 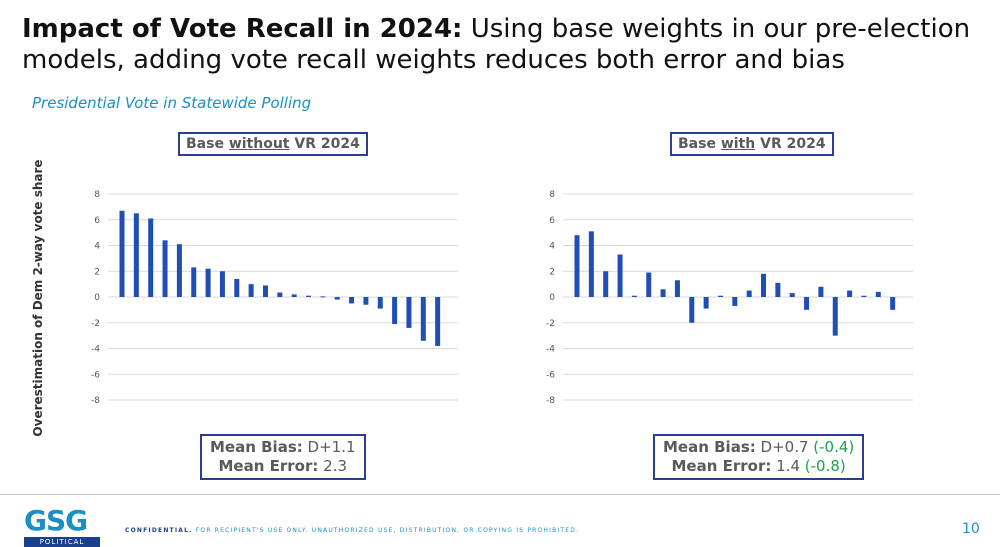 I want to click on mean-error-right-delta: (-0.8), so click(x=825, y=466).